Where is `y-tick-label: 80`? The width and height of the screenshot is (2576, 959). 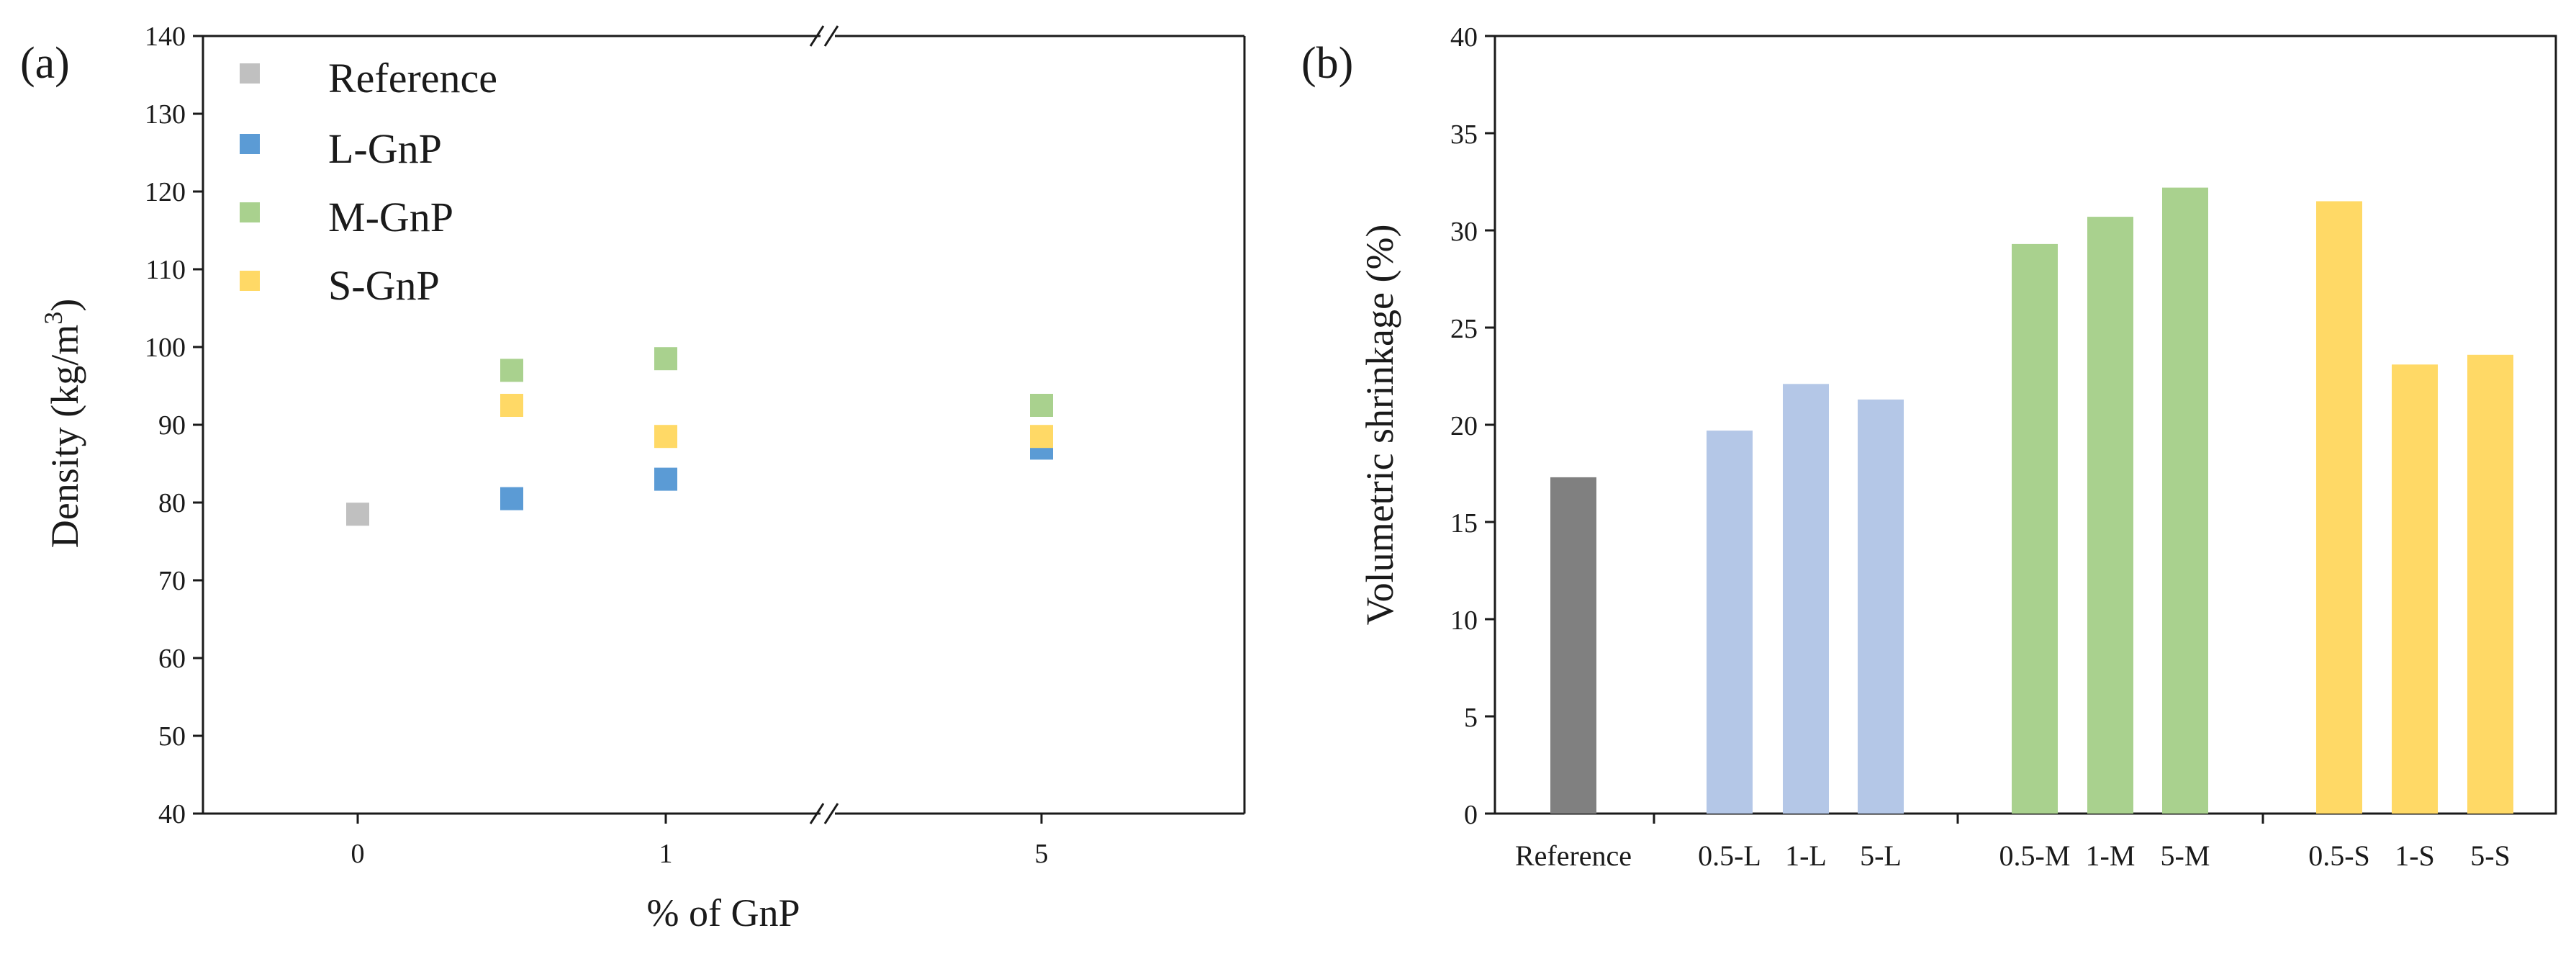
y-tick-label: 80 is located at coordinates (172, 503).